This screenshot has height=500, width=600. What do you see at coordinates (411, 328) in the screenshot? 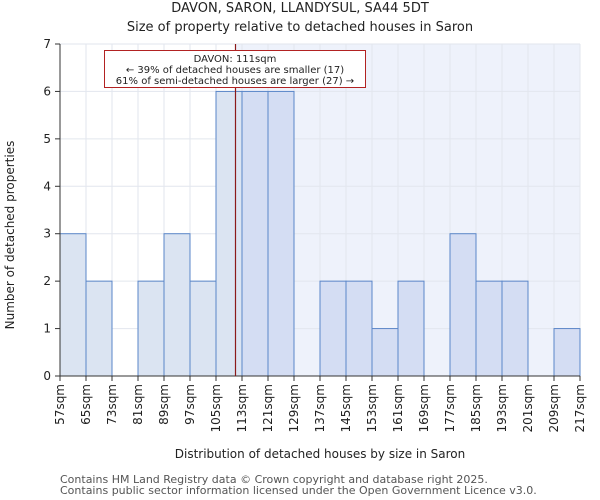
I see `bar-161sqm` at bounding box center [411, 328].